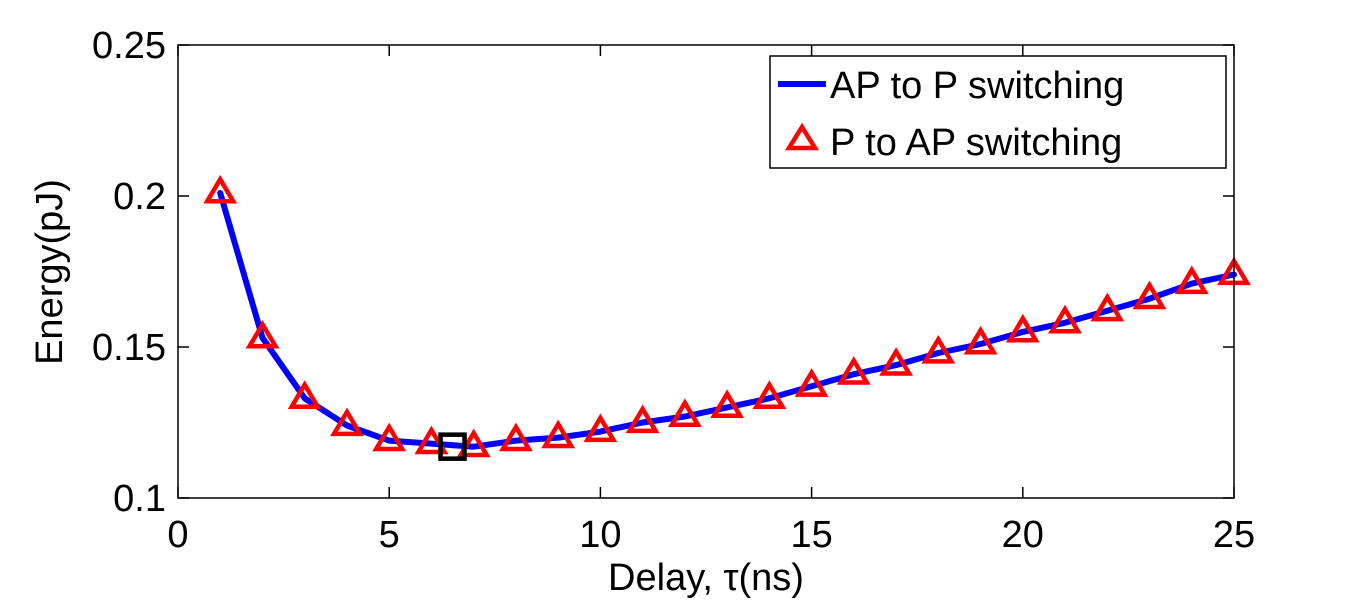 This screenshot has height=602, width=1364. I want to click on x-tick-label: 25, so click(1234, 535).